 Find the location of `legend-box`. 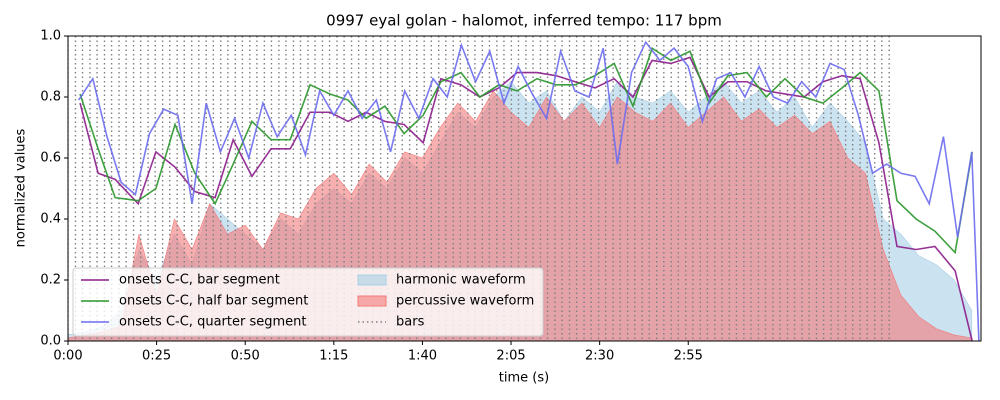

legend-box is located at coordinates (308, 302).